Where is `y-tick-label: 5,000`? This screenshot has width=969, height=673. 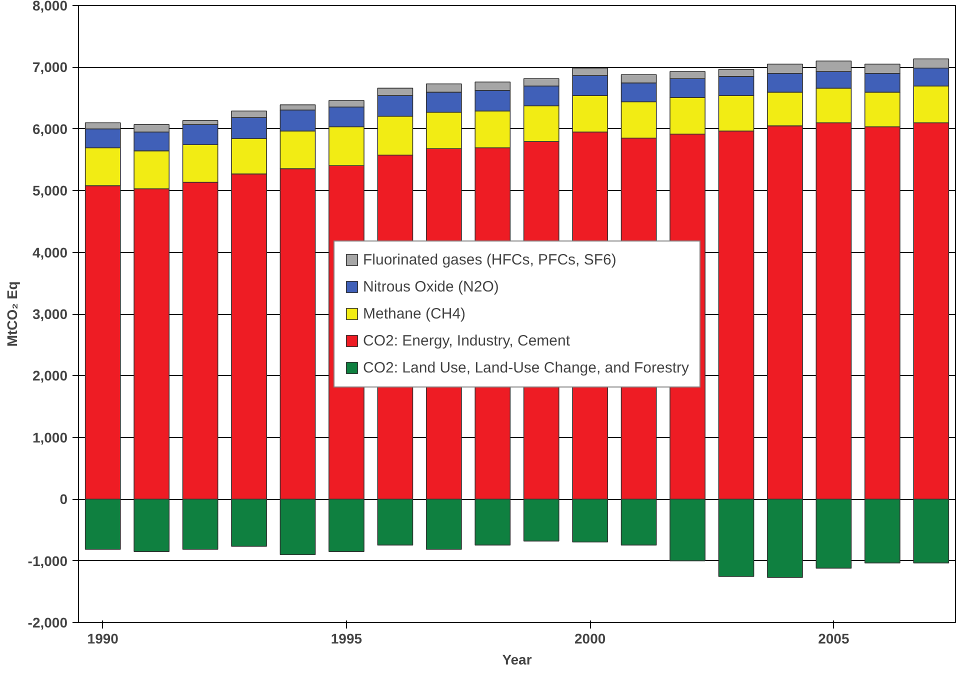 y-tick-label: 5,000 is located at coordinates (50, 190).